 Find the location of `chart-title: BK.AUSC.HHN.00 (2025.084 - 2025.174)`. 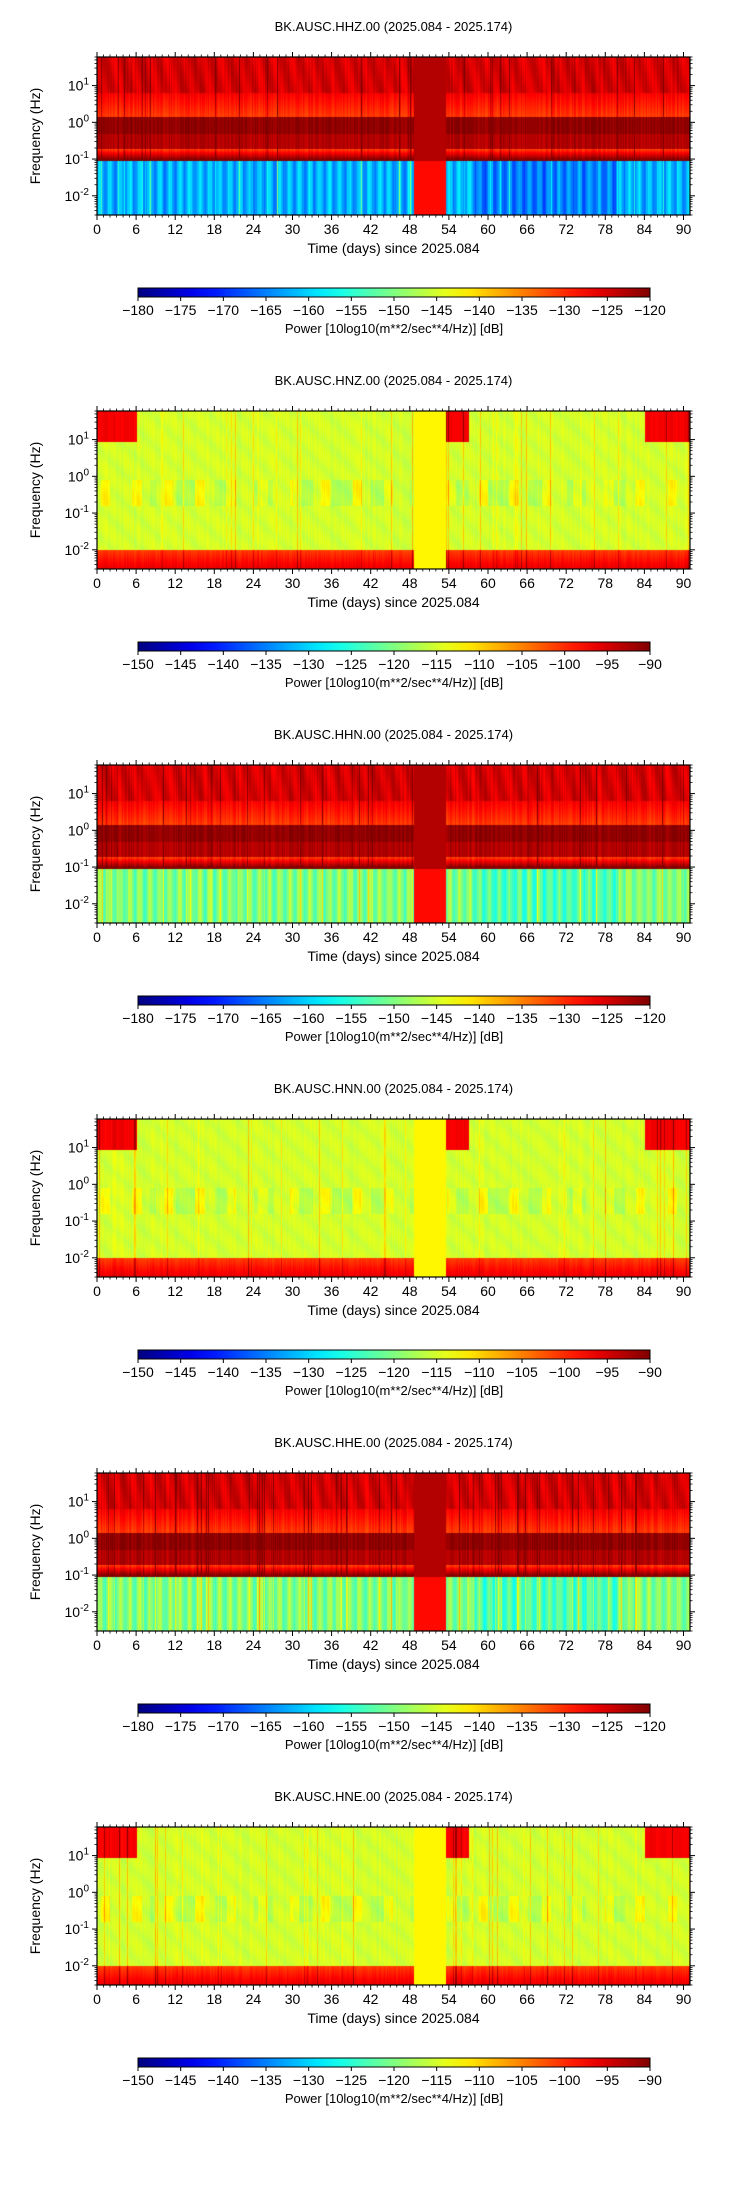

chart-title: BK.AUSC.HHN.00 (2025.084 - 2025.174) is located at coordinates (393, 734).